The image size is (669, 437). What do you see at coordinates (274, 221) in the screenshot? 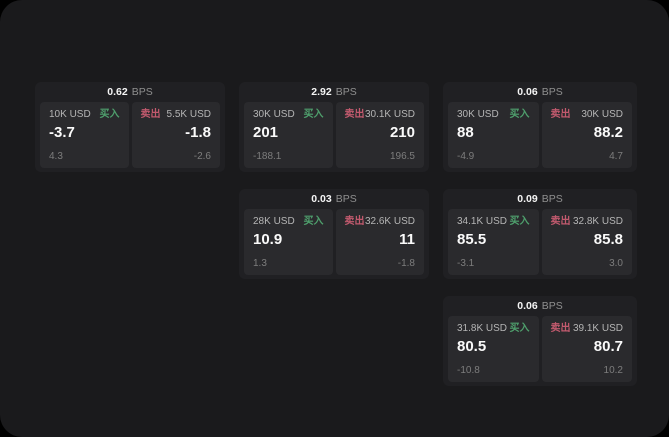
I see `buy-amount: 28K USD` at bounding box center [274, 221].